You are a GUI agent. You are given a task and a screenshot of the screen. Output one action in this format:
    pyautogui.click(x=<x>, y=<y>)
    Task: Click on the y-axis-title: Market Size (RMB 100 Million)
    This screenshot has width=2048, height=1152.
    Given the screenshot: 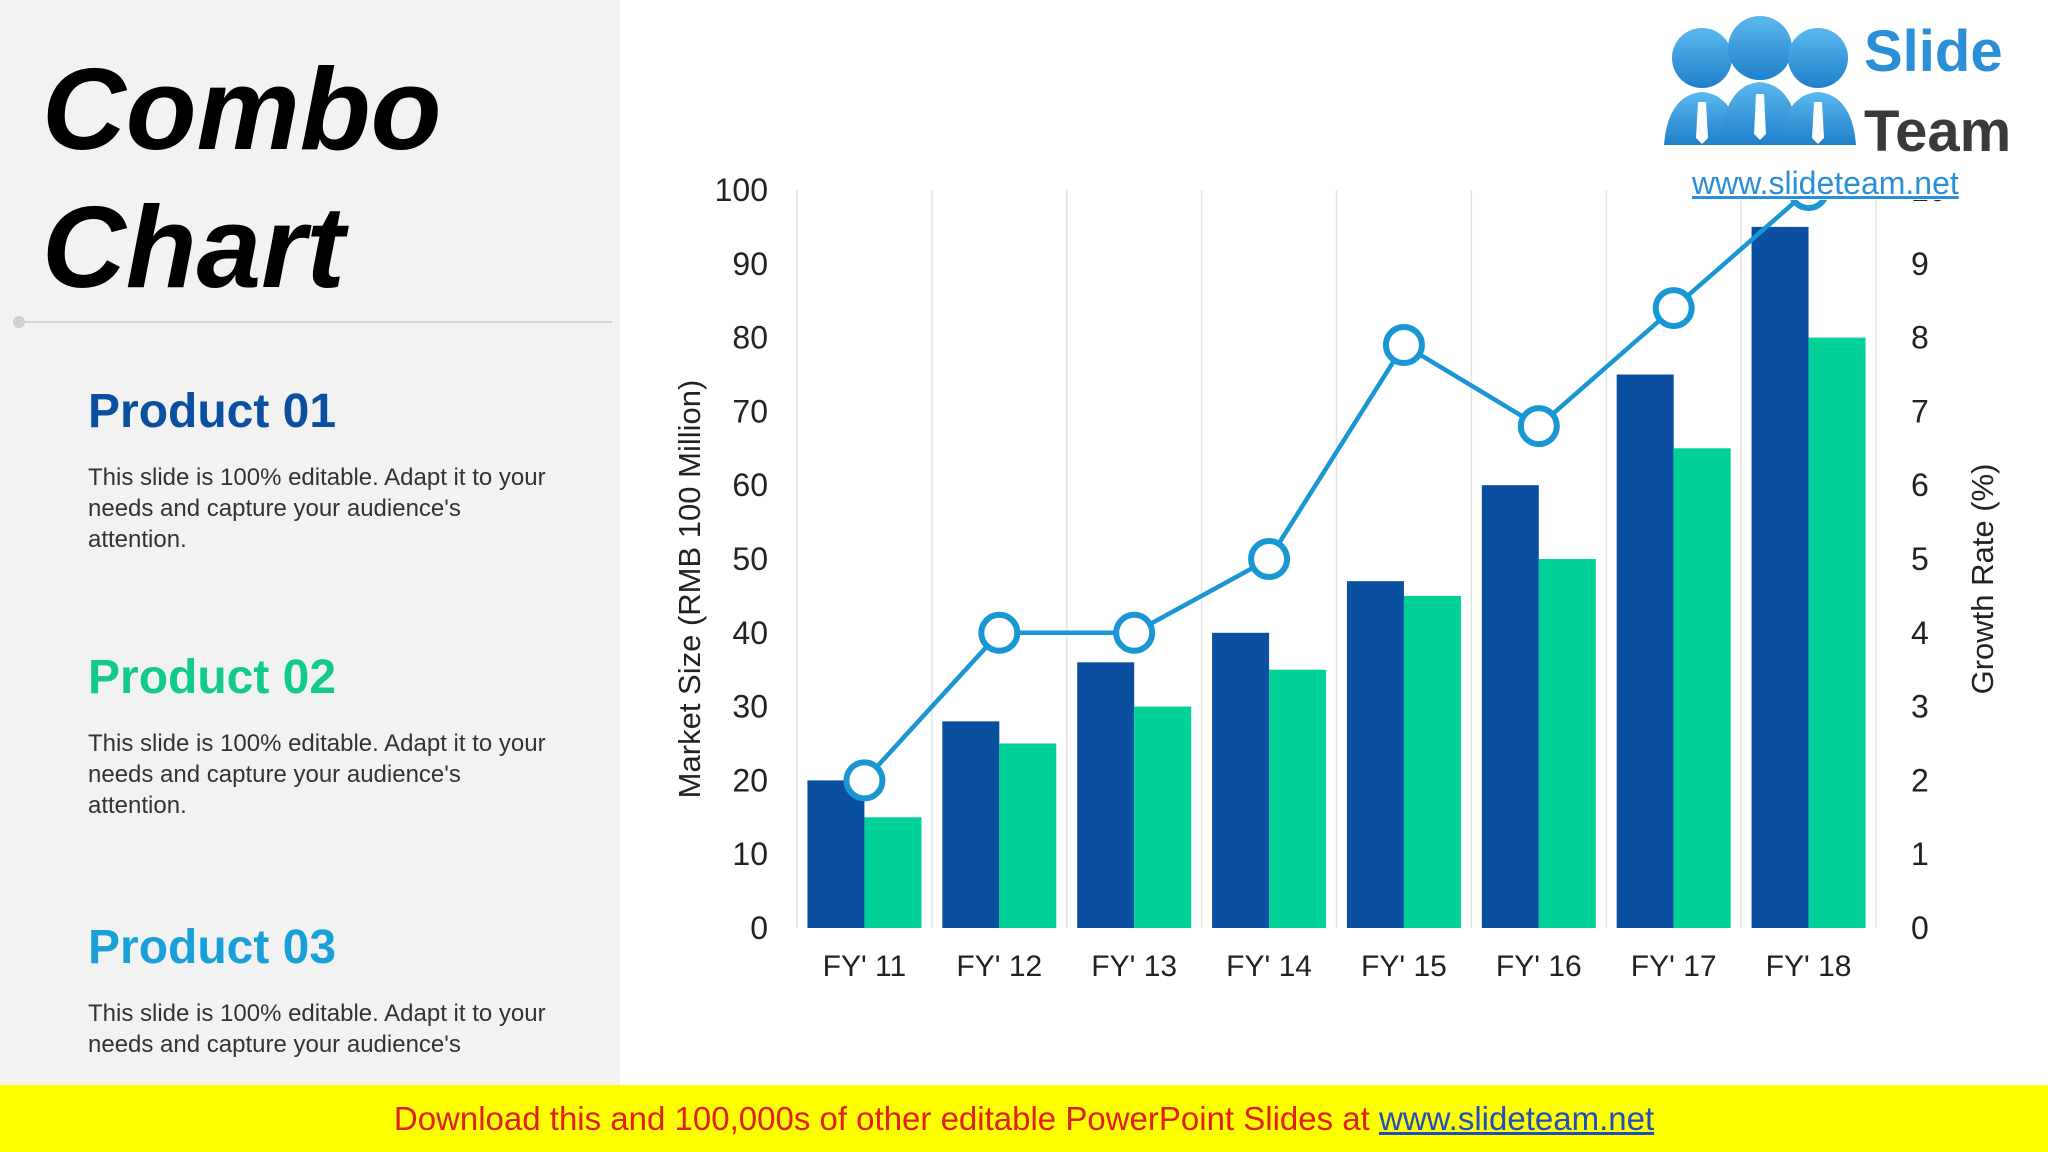 What is the action you would take?
    pyautogui.click(x=689, y=589)
    